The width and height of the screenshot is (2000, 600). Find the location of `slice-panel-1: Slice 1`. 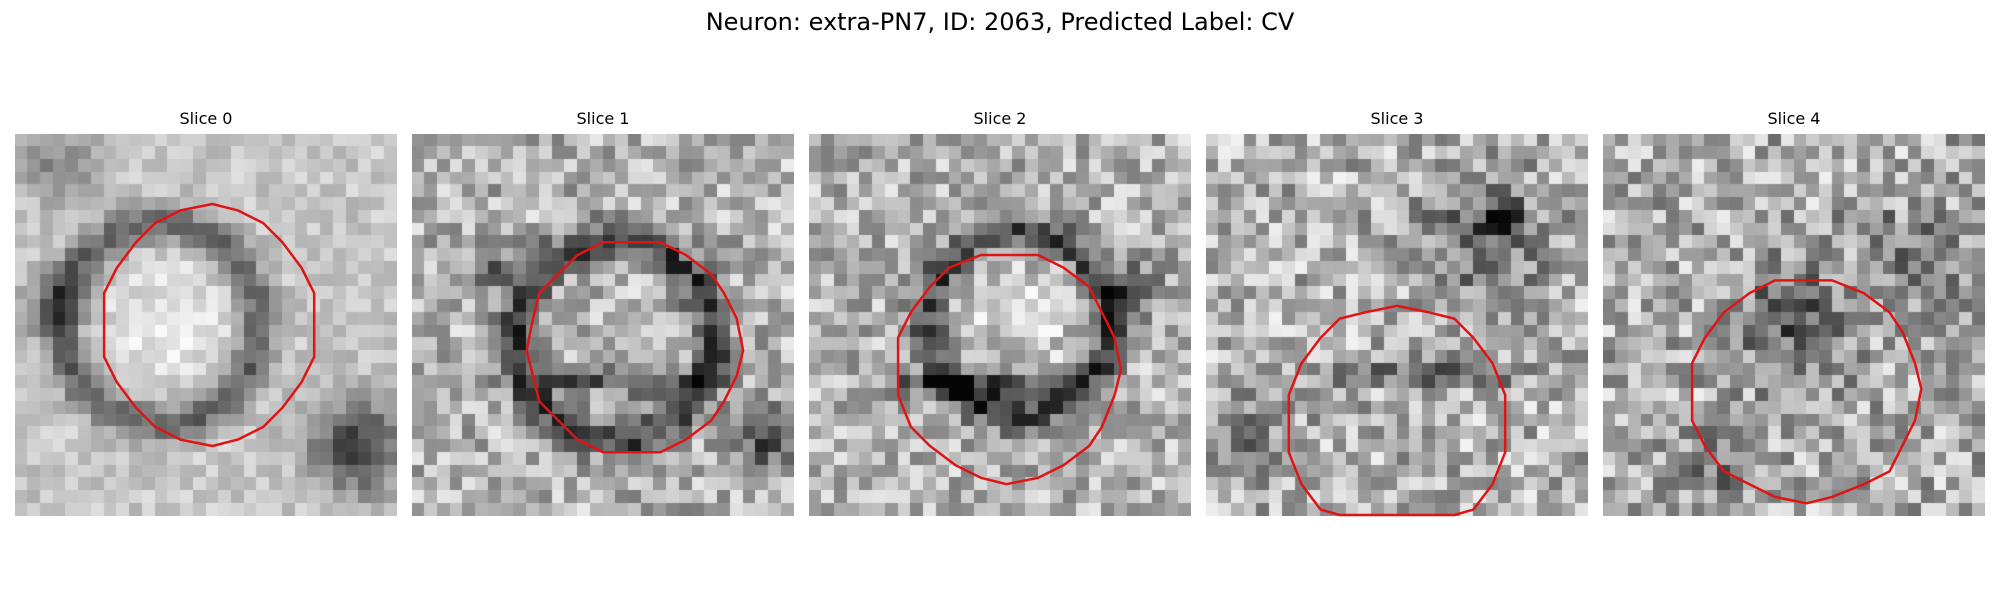

slice-panel-1: Slice 1 is located at coordinates (603, 310).